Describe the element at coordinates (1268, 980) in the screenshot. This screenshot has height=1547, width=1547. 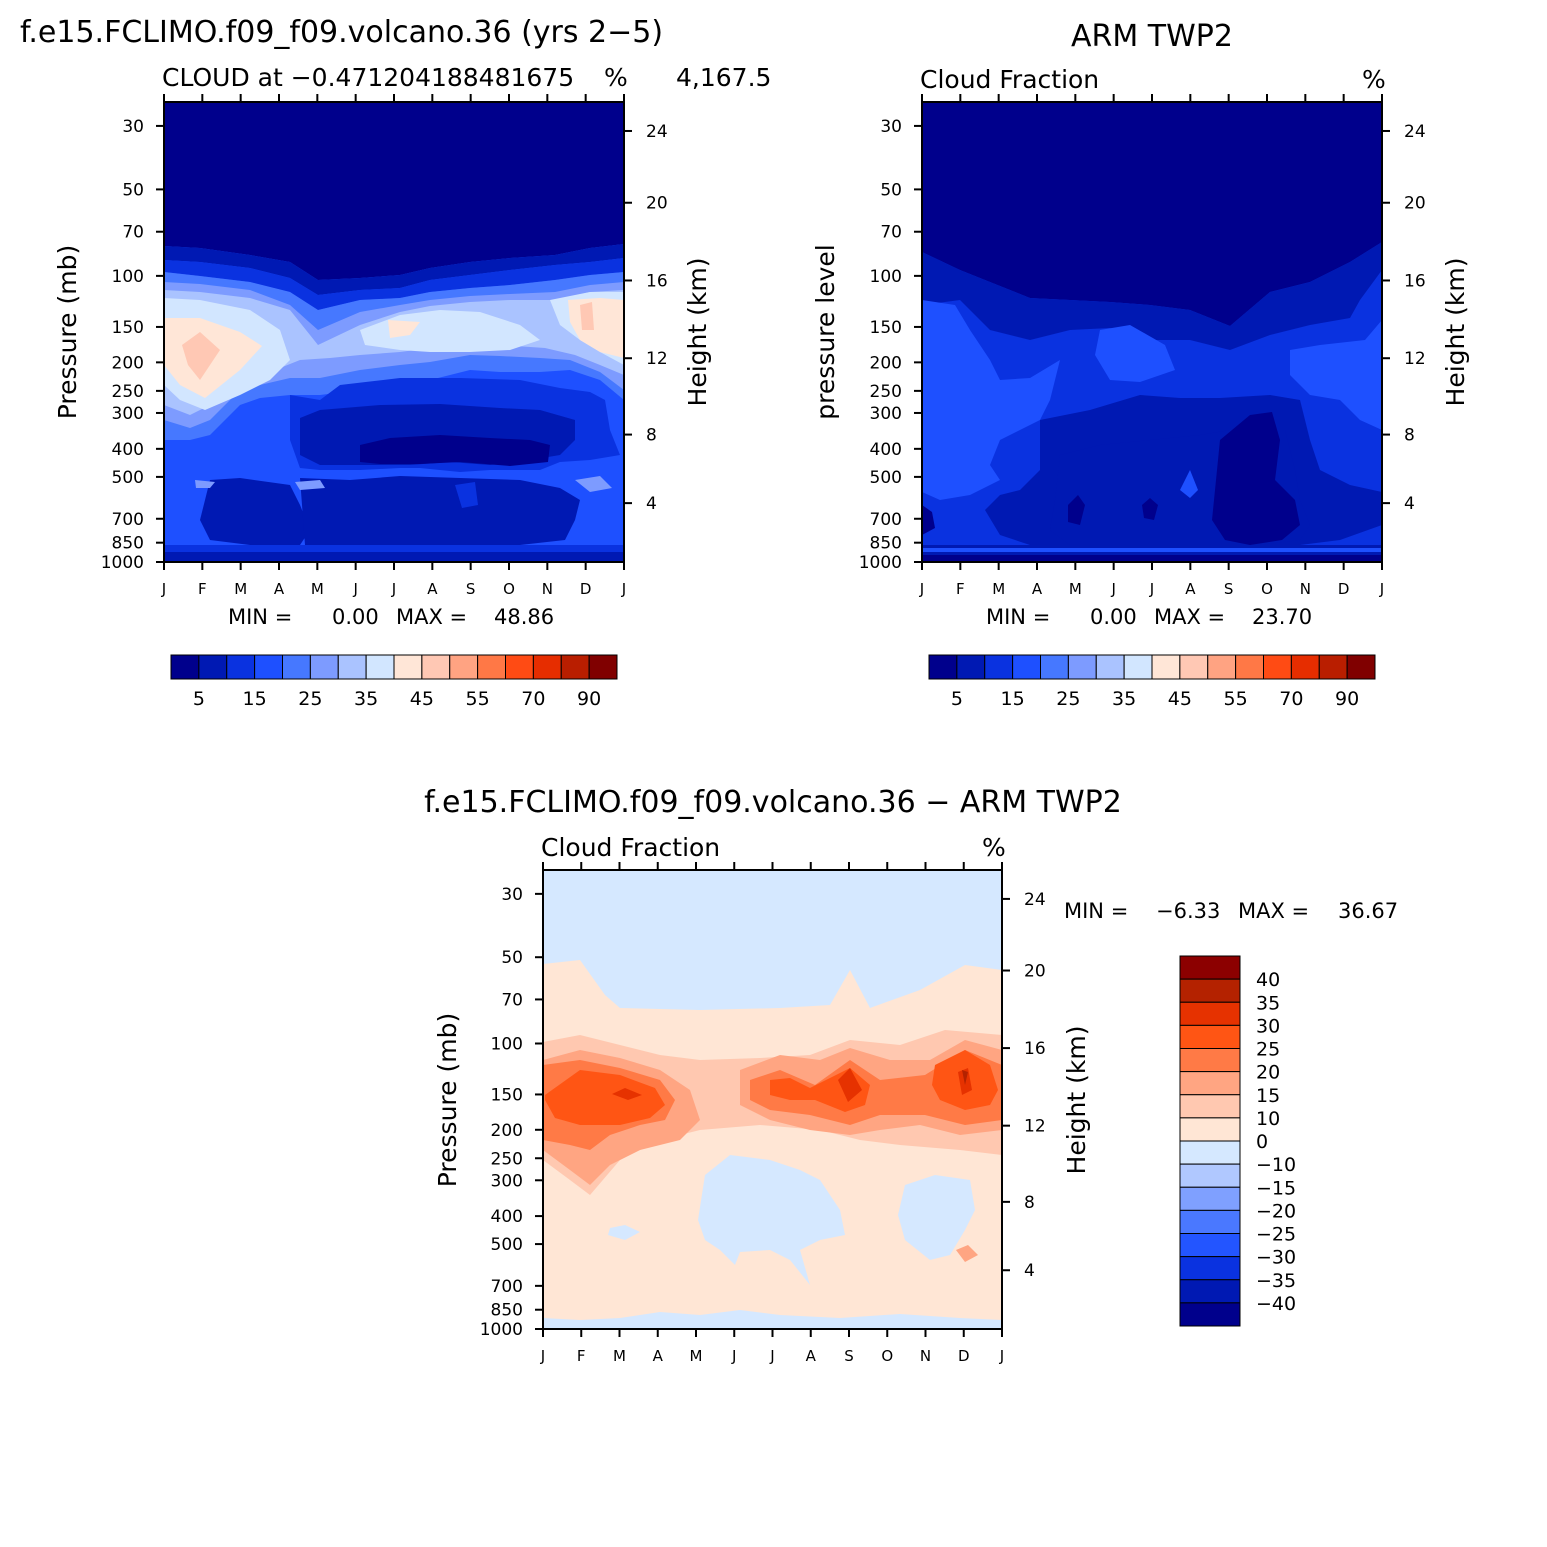
I see `panel-3-colorbar-label: 40` at that location.